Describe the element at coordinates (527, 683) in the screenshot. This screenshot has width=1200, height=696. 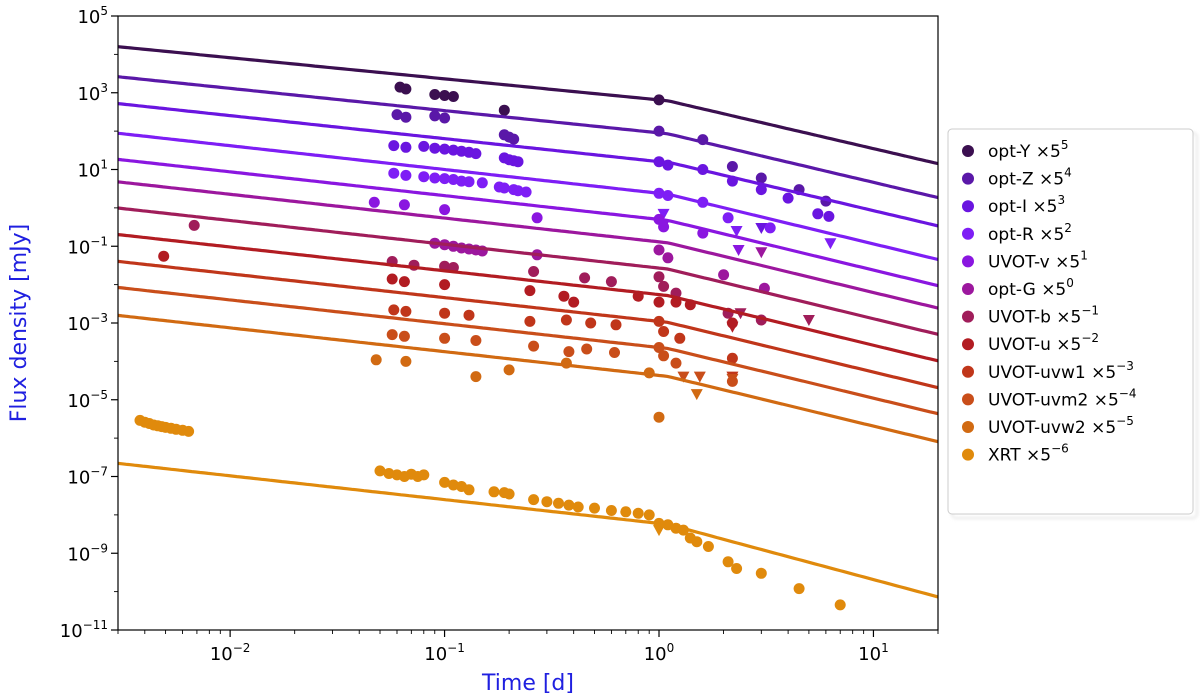
I see `x-axis-title: Time [d]` at that location.